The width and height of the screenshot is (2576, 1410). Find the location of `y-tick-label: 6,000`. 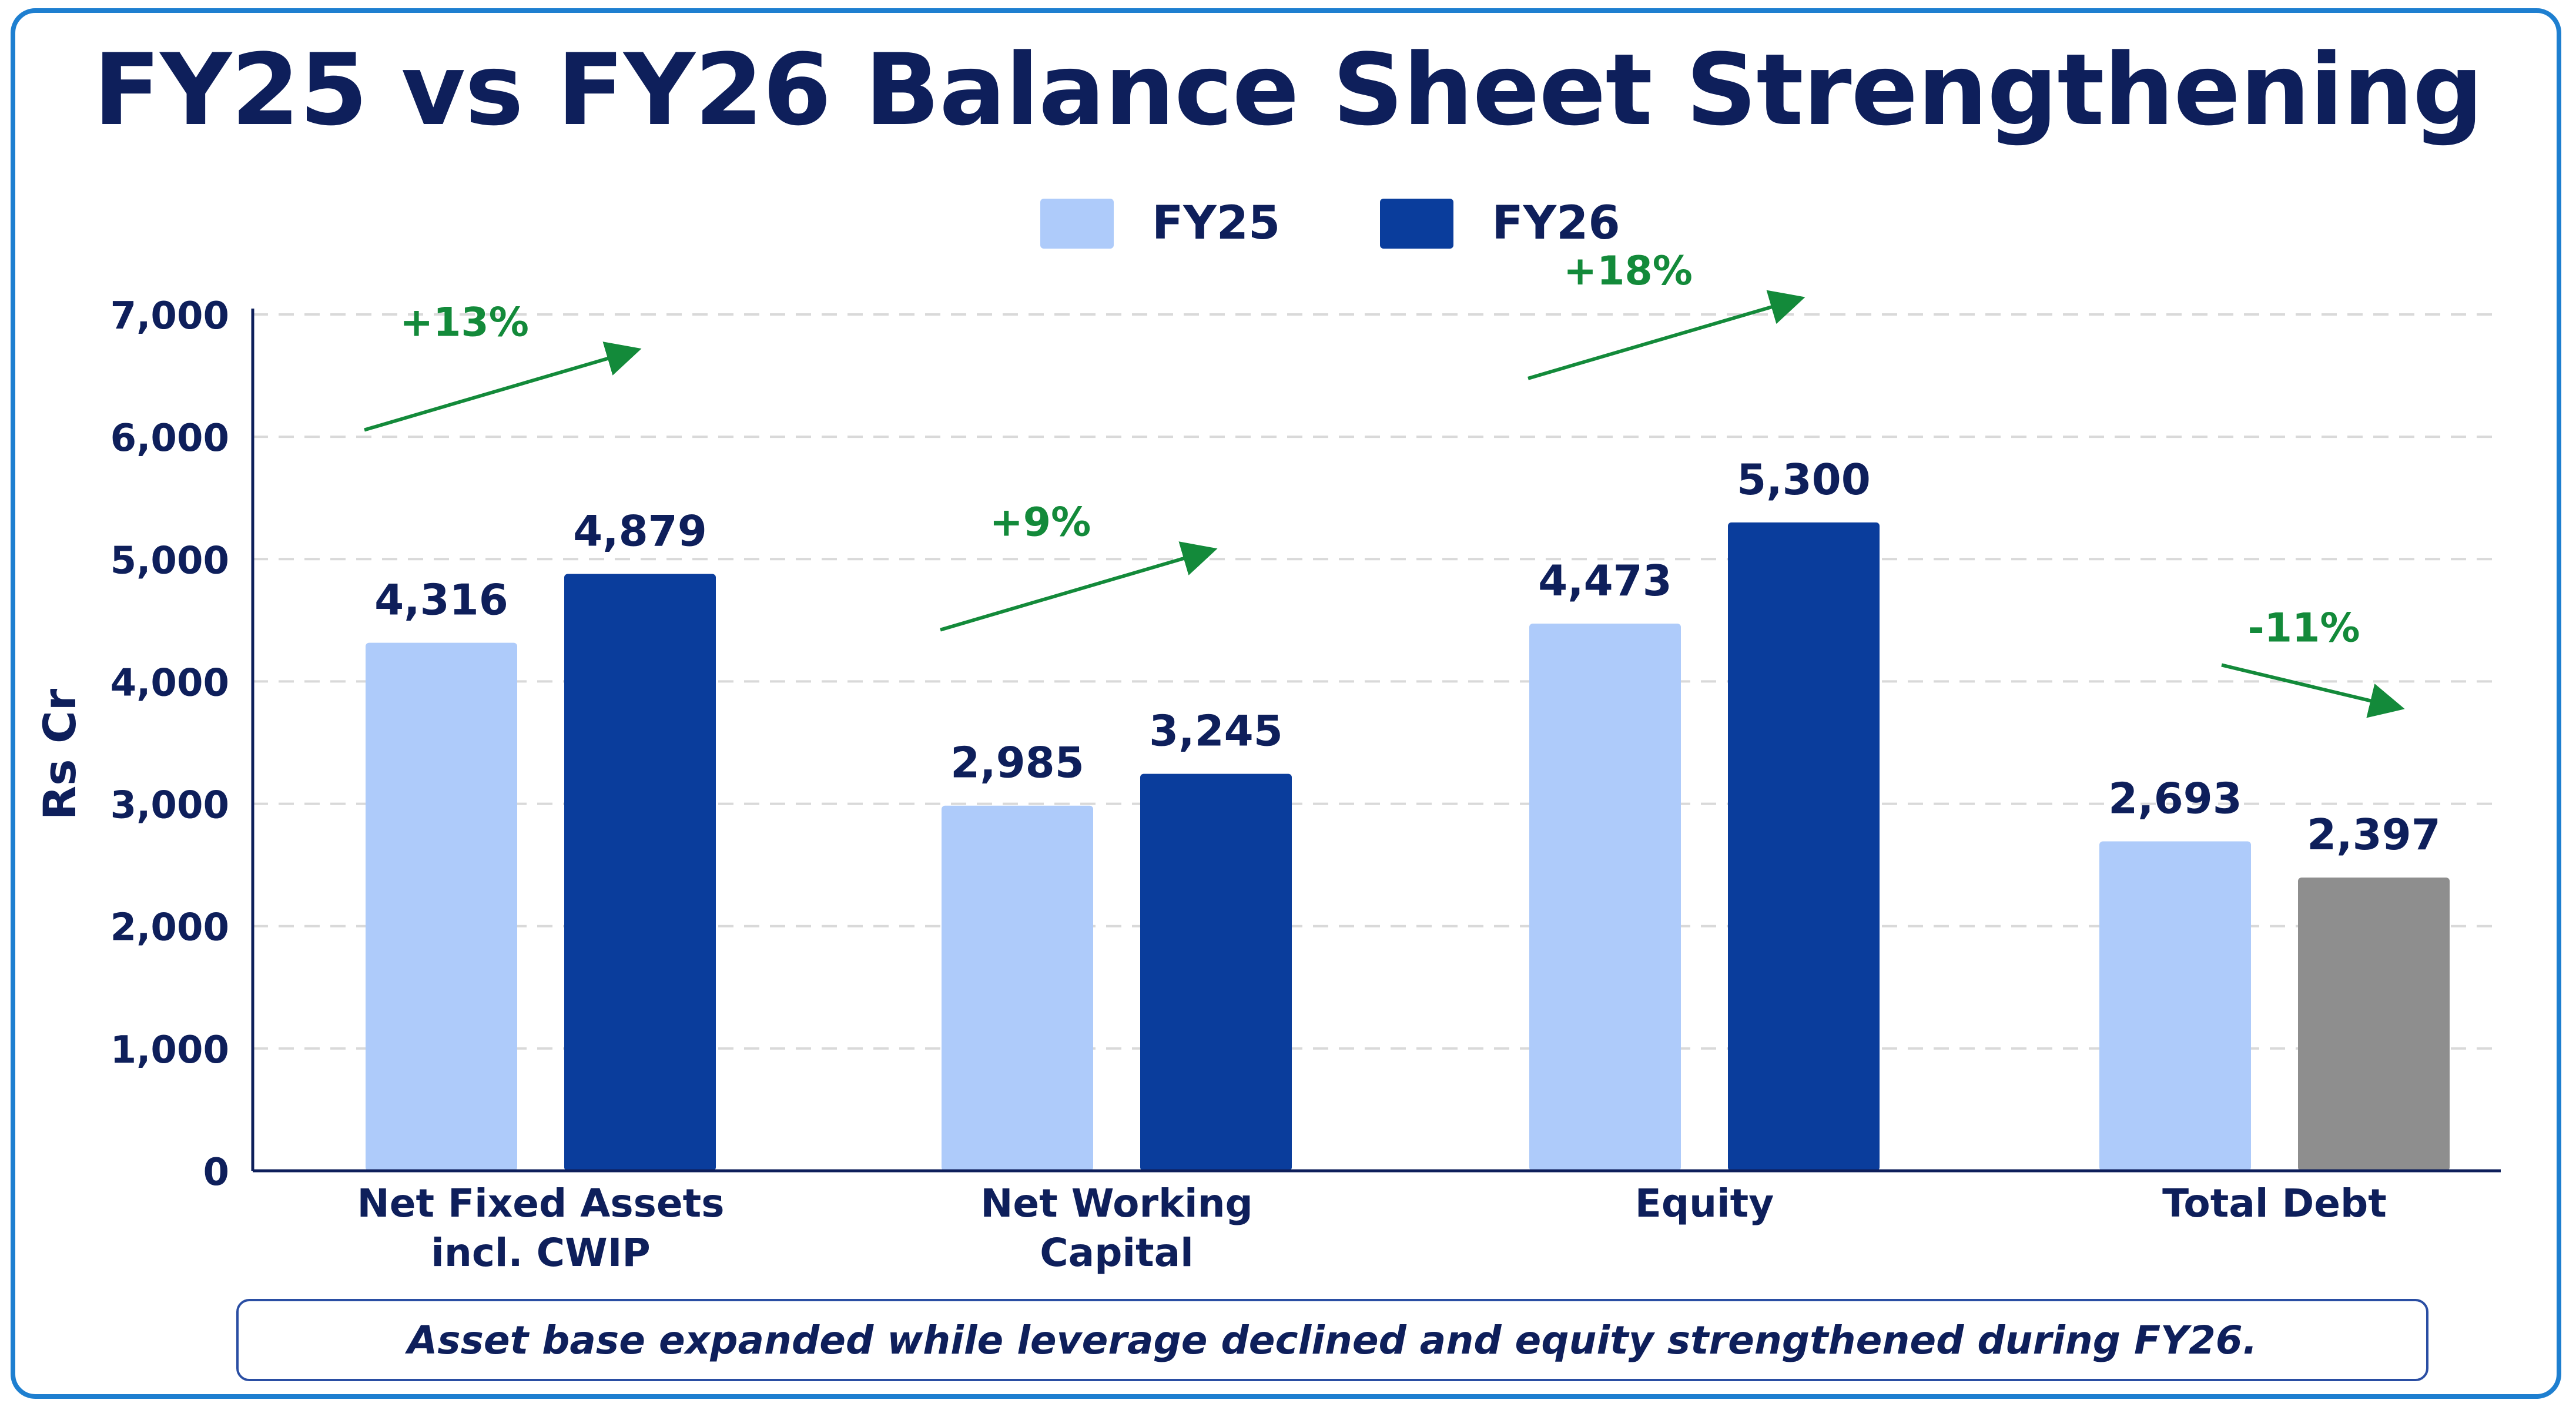

y-tick-label: 6,000 is located at coordinates (169, 438).